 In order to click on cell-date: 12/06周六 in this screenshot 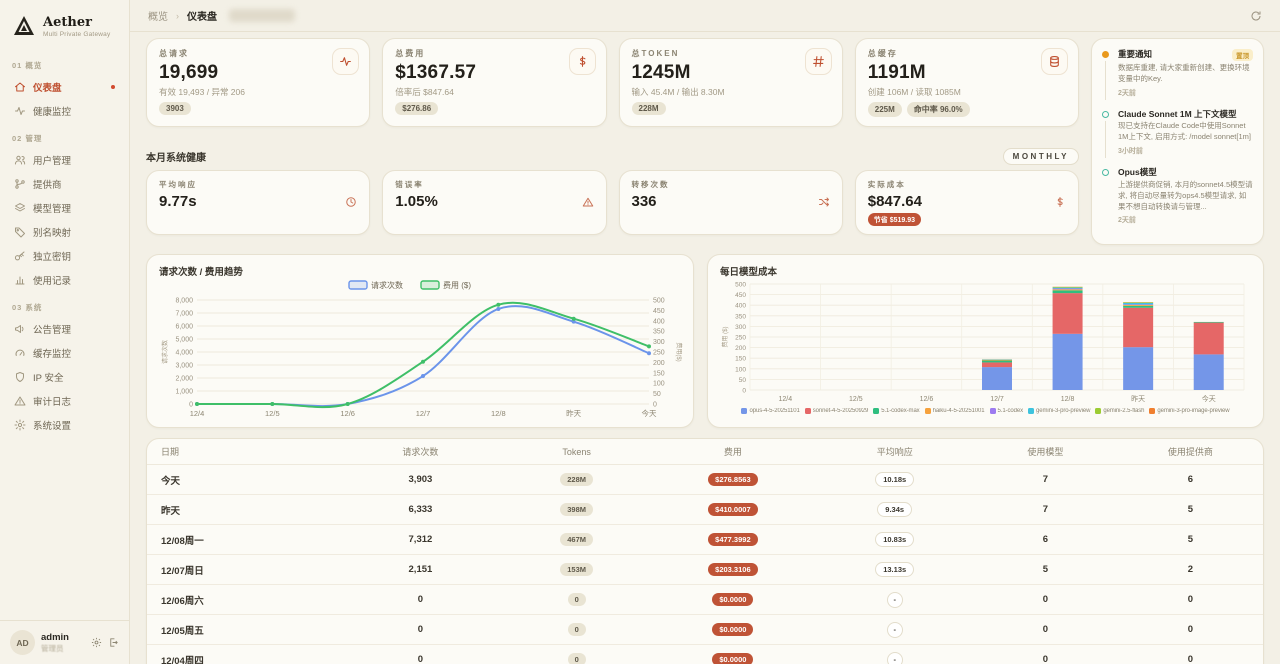, I will do `click(182, 601)`.